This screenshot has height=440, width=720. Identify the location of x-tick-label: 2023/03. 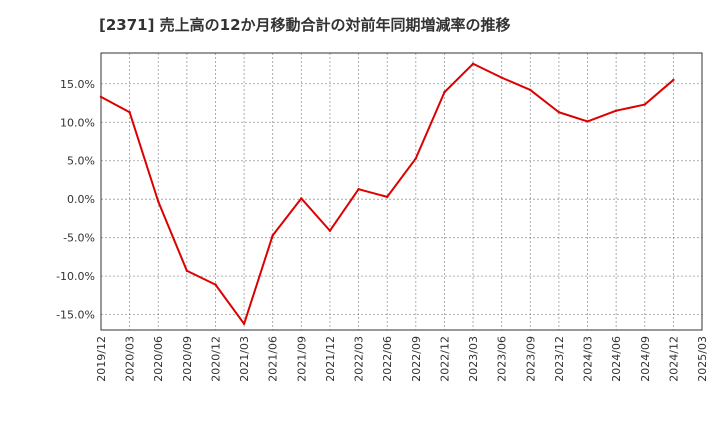
(473, 359).